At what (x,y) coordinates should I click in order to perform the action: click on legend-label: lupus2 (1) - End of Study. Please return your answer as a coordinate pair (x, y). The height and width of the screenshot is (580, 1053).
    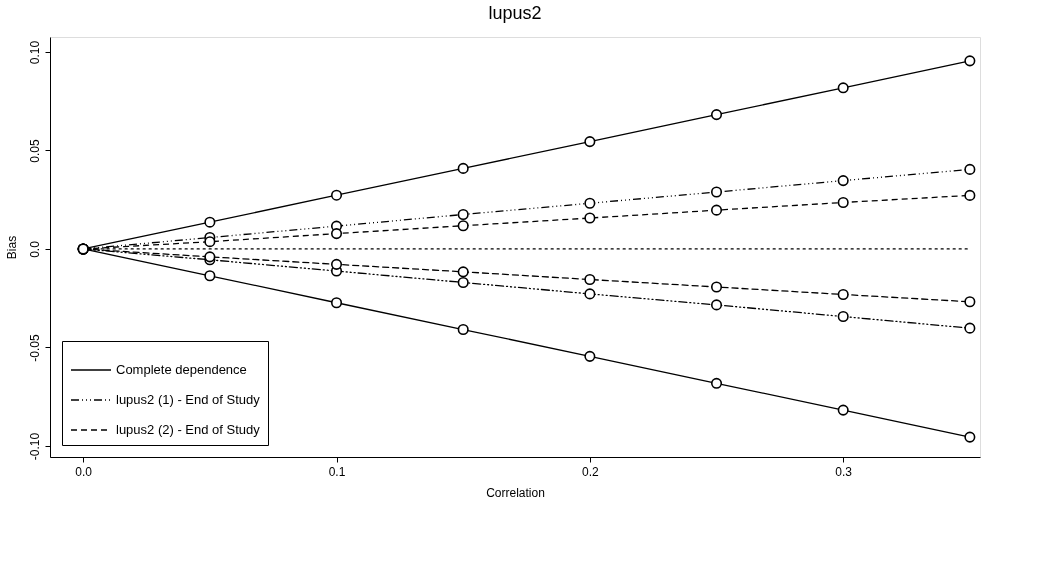
    Looking at the image, I should click on (188, 399).